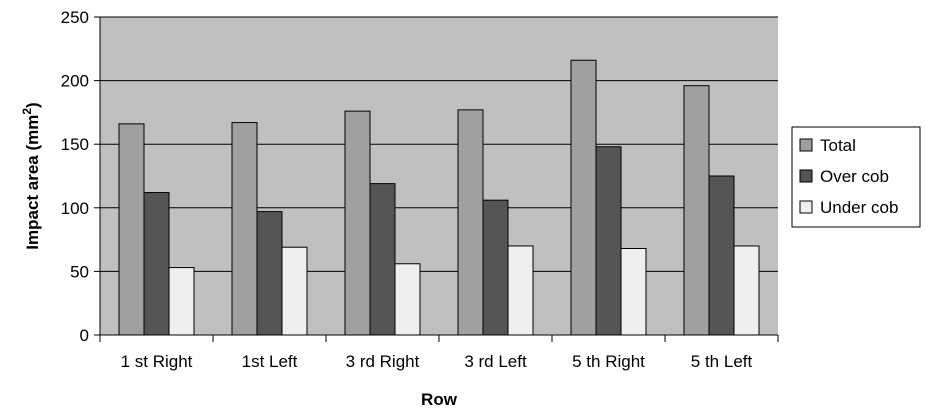  What do you see at coordinates (838, 145) in the screenshot?
I see `legend-label: Total` at bounding box center [838, 145].